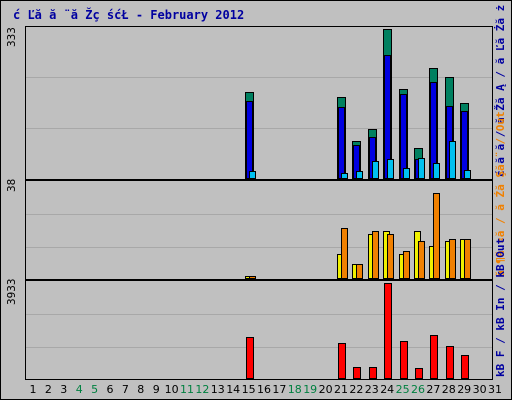 The width and height of the screenshot is (512, 400). Describe the element at coordinates (33, 389) in the screenshot. I see `x-tick-label-day-1: 1` at that location.